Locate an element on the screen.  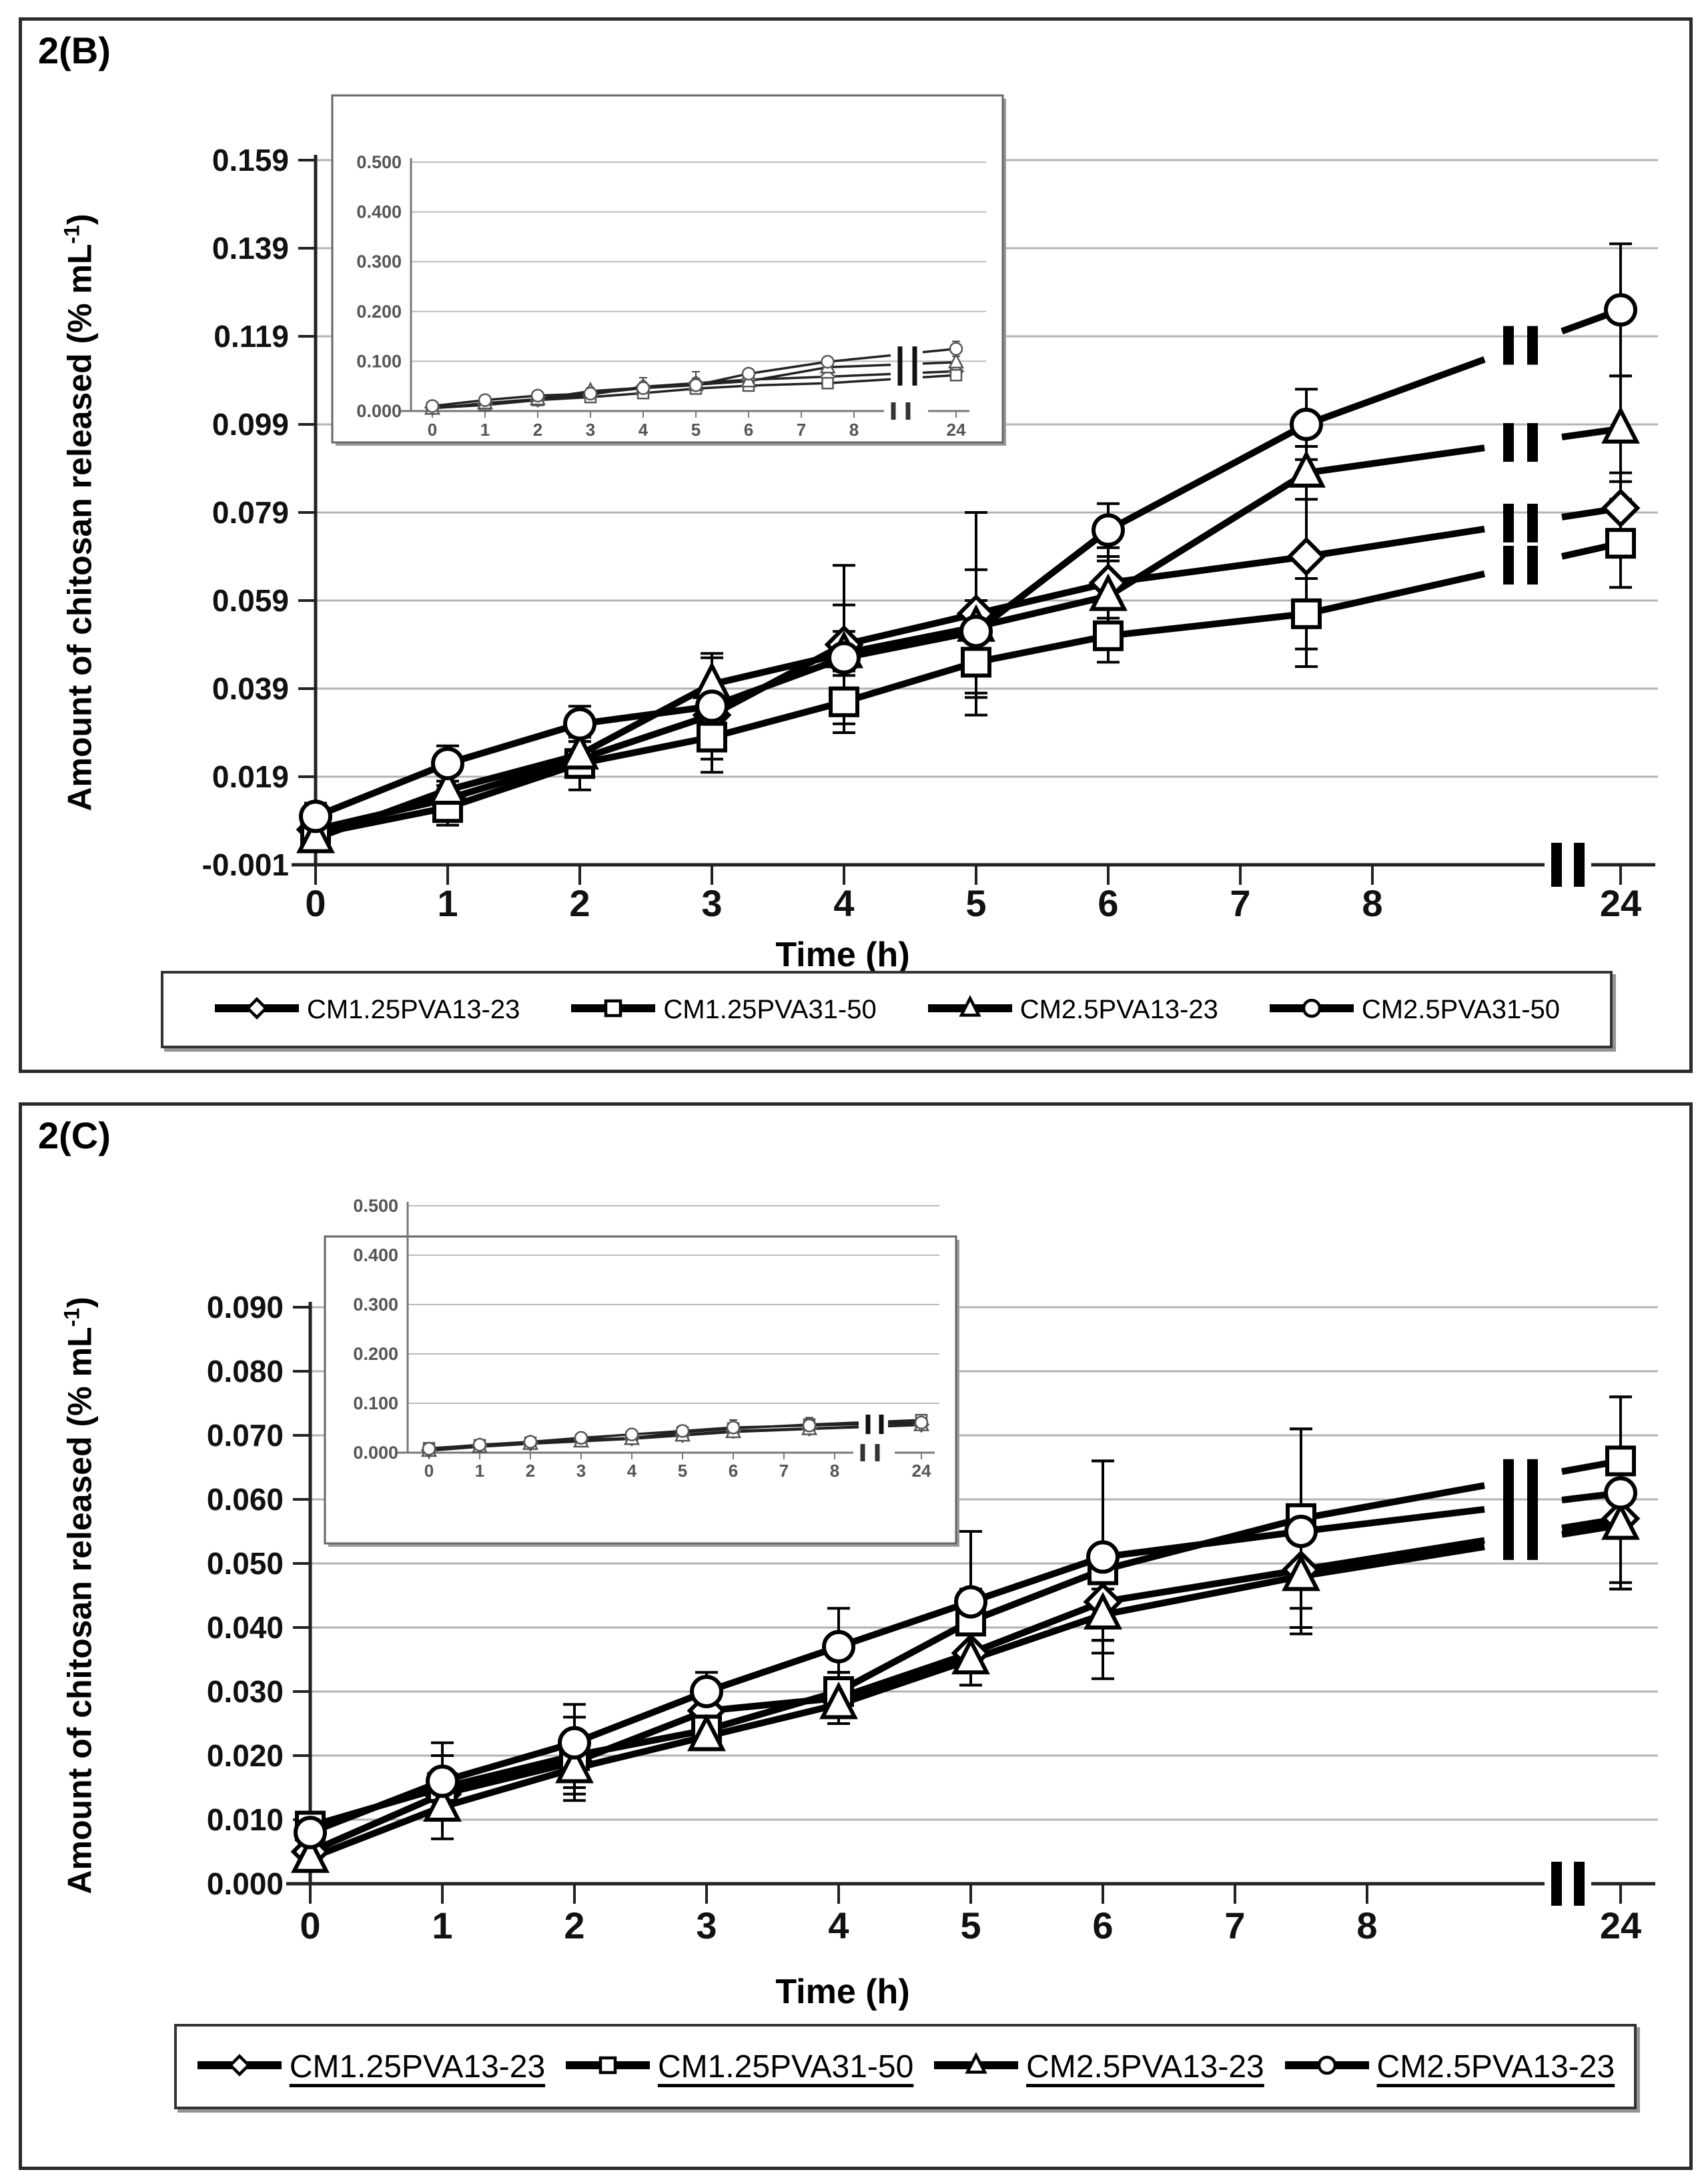
legend-item: CM2.5PVA31-50 is located at coordinates (1414, 1010).